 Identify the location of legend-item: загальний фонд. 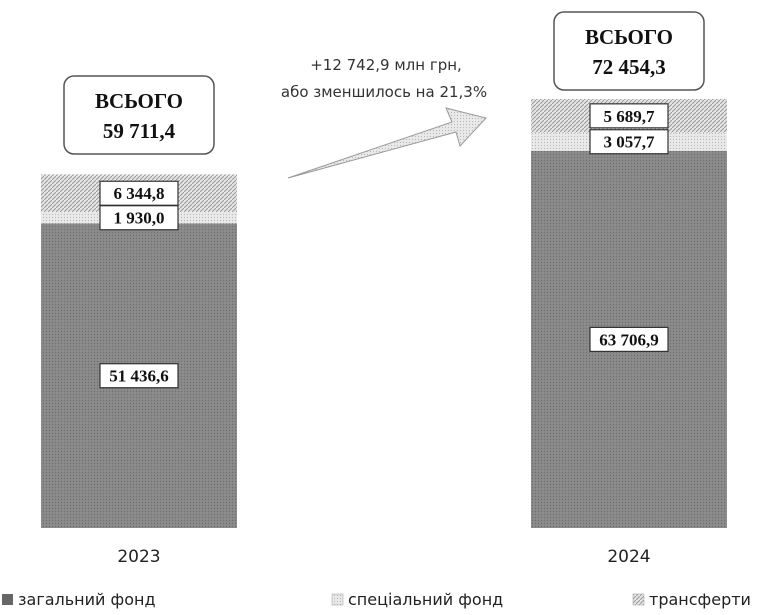
(79, 599).